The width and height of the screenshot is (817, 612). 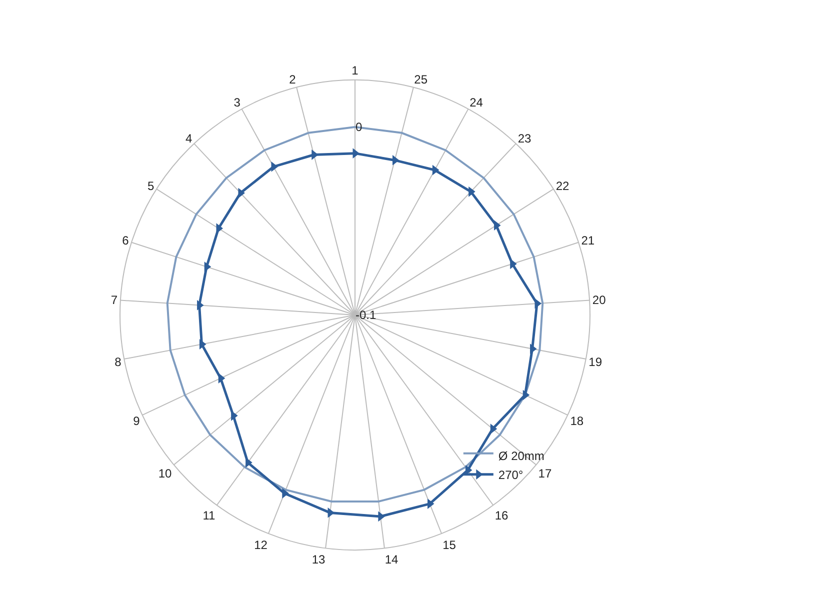 I want to click on spoke-label: 18, so click(x=577, y=421).